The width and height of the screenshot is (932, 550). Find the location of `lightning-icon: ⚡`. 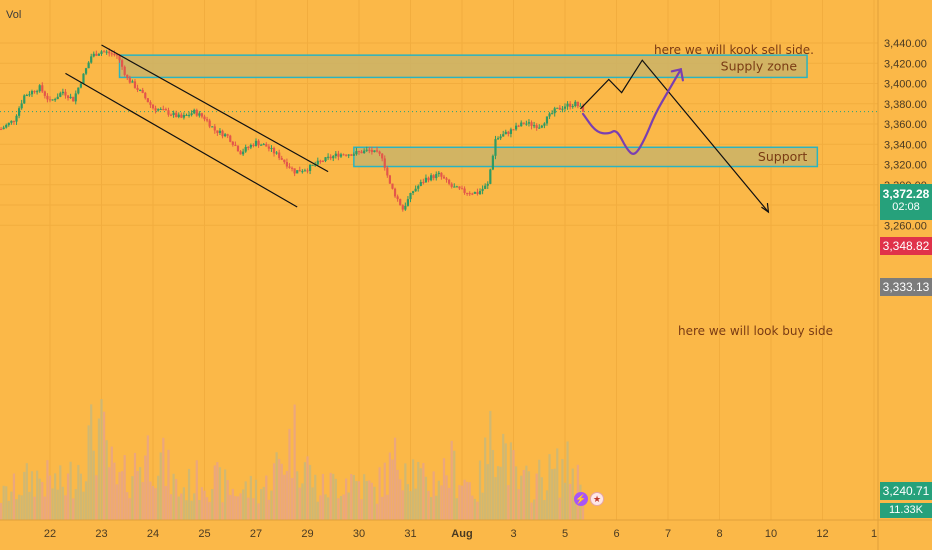

lightning-icon: ⚡ is located at coordinates (581, 499).